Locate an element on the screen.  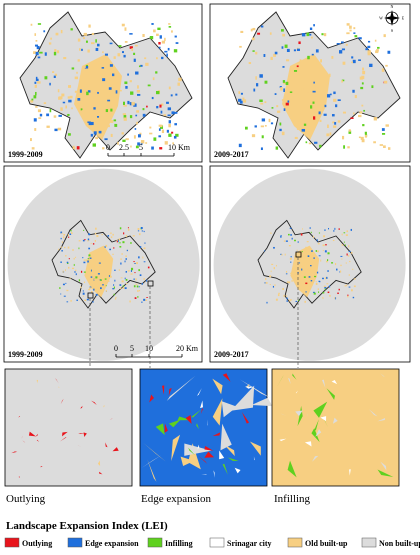
scale-label: 20 Km is located at coordinates (187, 348).